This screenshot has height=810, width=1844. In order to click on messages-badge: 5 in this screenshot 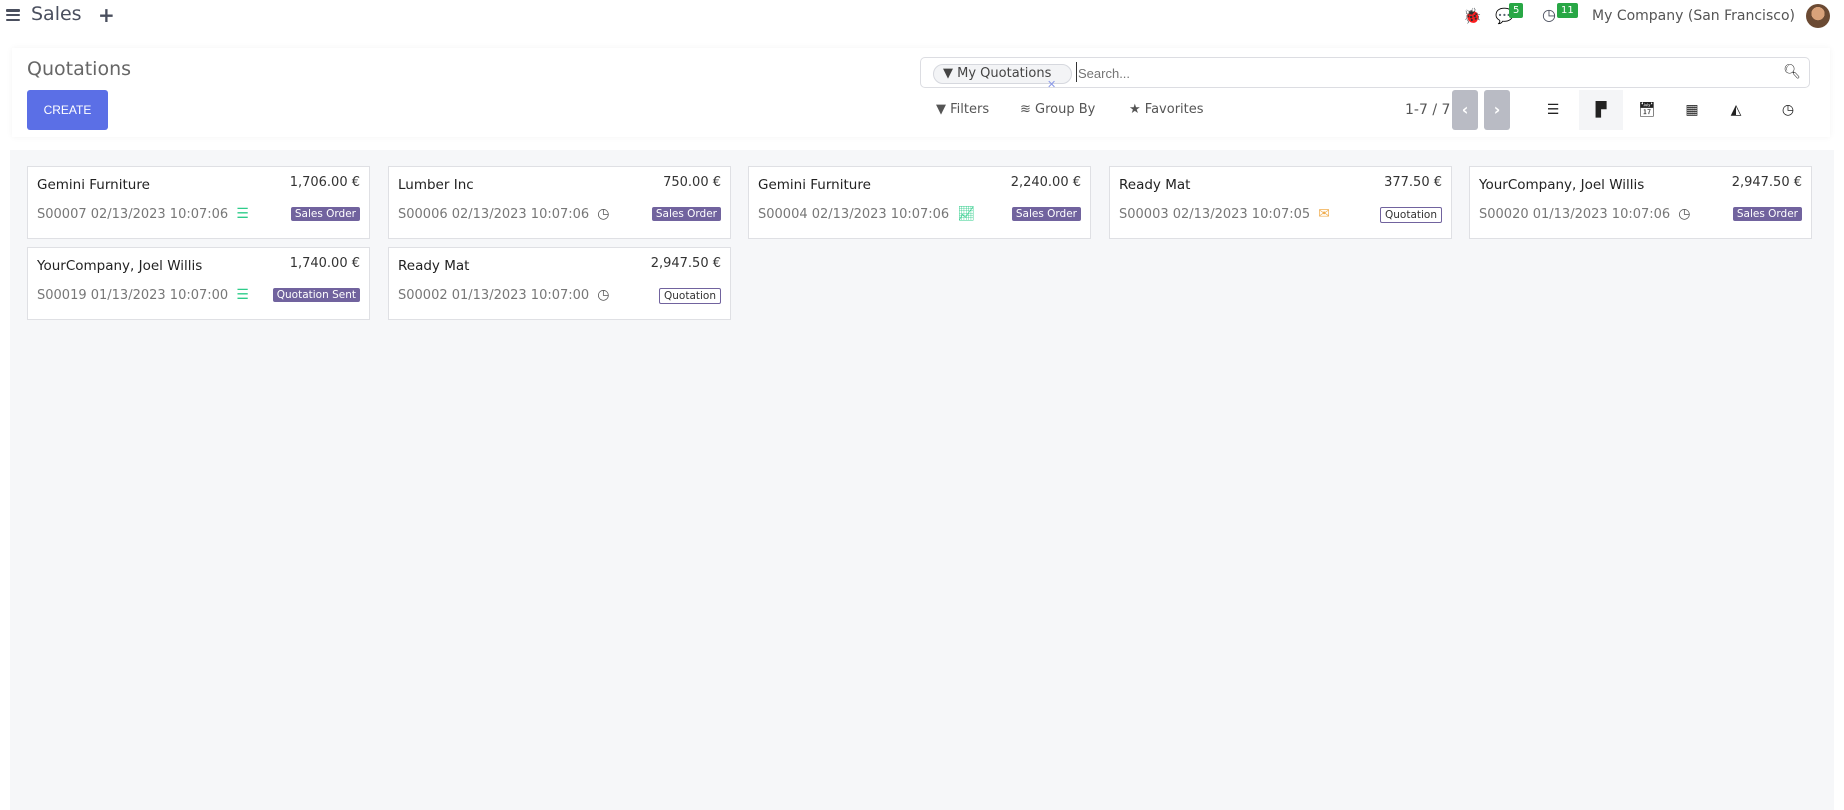, I will do `click(1516, 10)`.